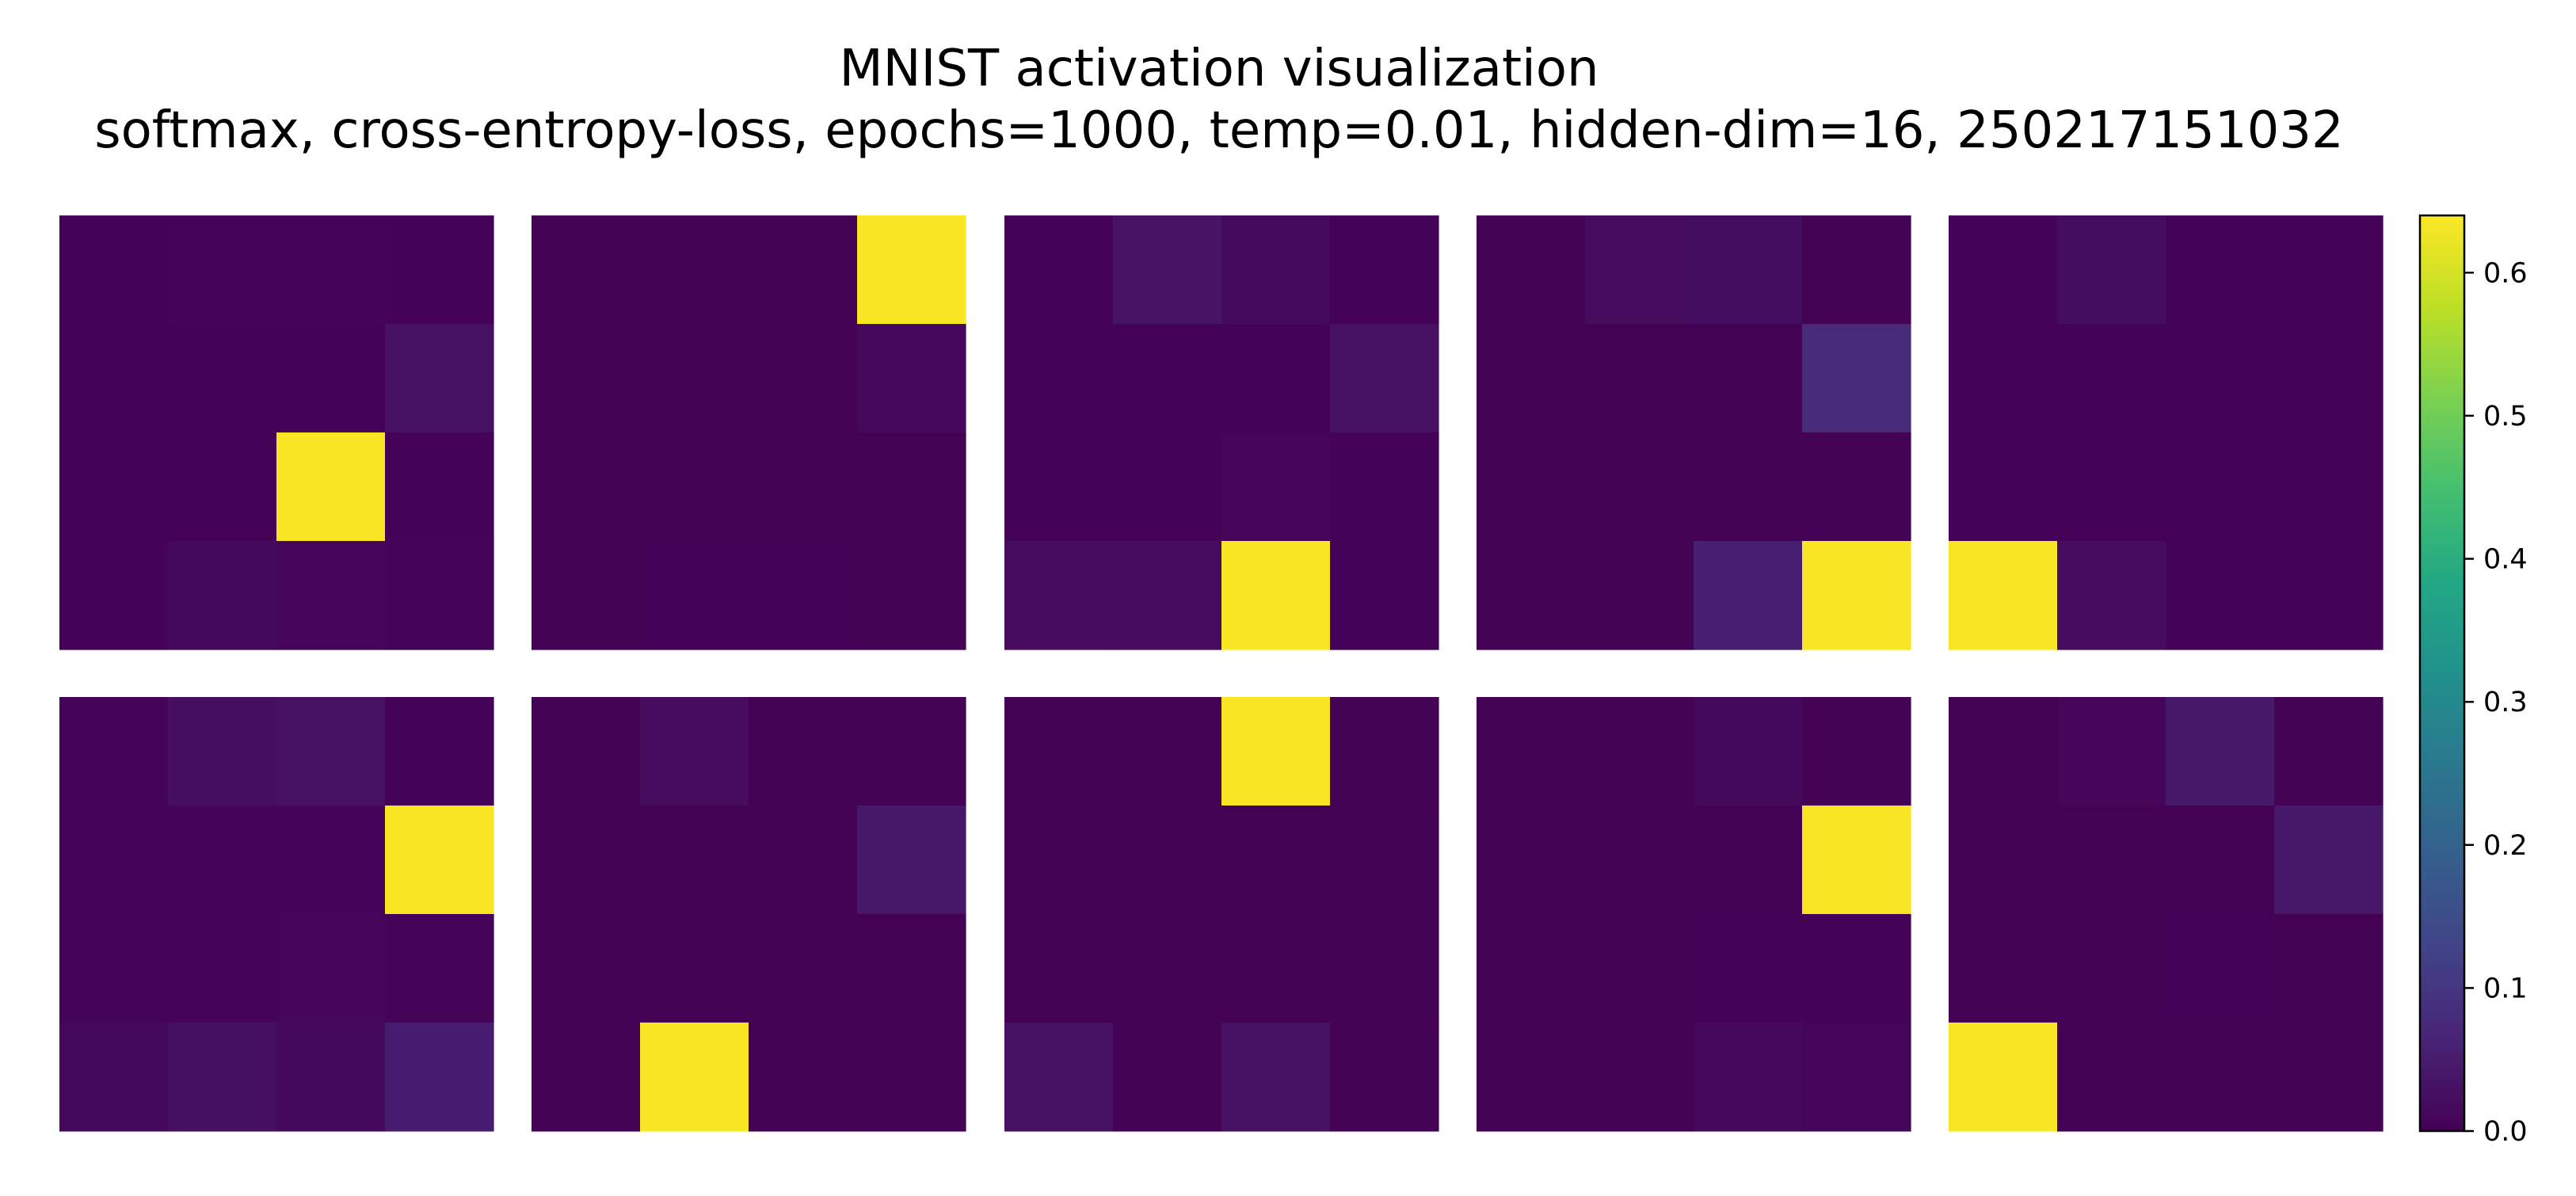 The height and width of the screenshot is (1196, 2576). What do you see at coordinates (2505, 560) in the screenshot?
I see `colorbar-tick-label: 0.4` at bounding box center [2505, 560].